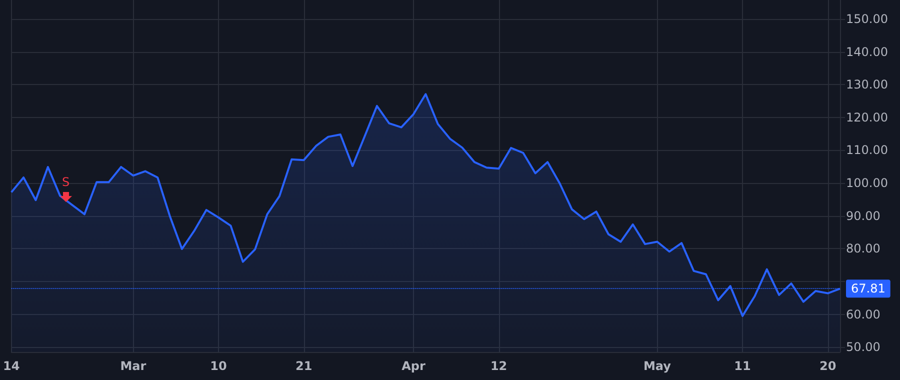 This screenshot has height=380, width=900. What do you see at coordinates (867, 117) in the screenshot?
I see `y-tick-label: 120.00` at bounding box center [867, 117].